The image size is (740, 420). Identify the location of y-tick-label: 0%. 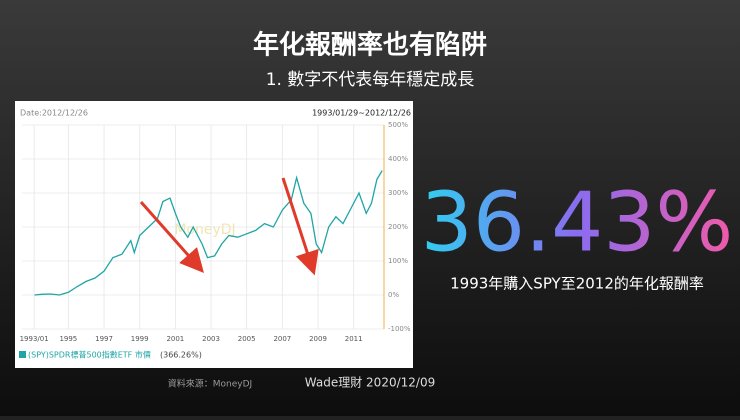
(393, 295).